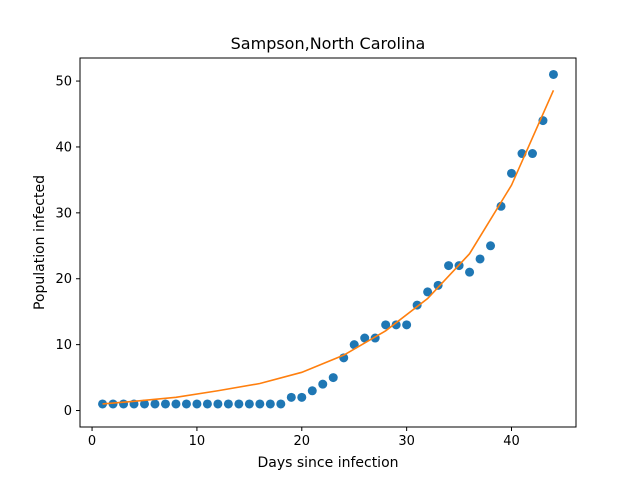  I want to click on y-tick-label: 0, so click(68, 411).